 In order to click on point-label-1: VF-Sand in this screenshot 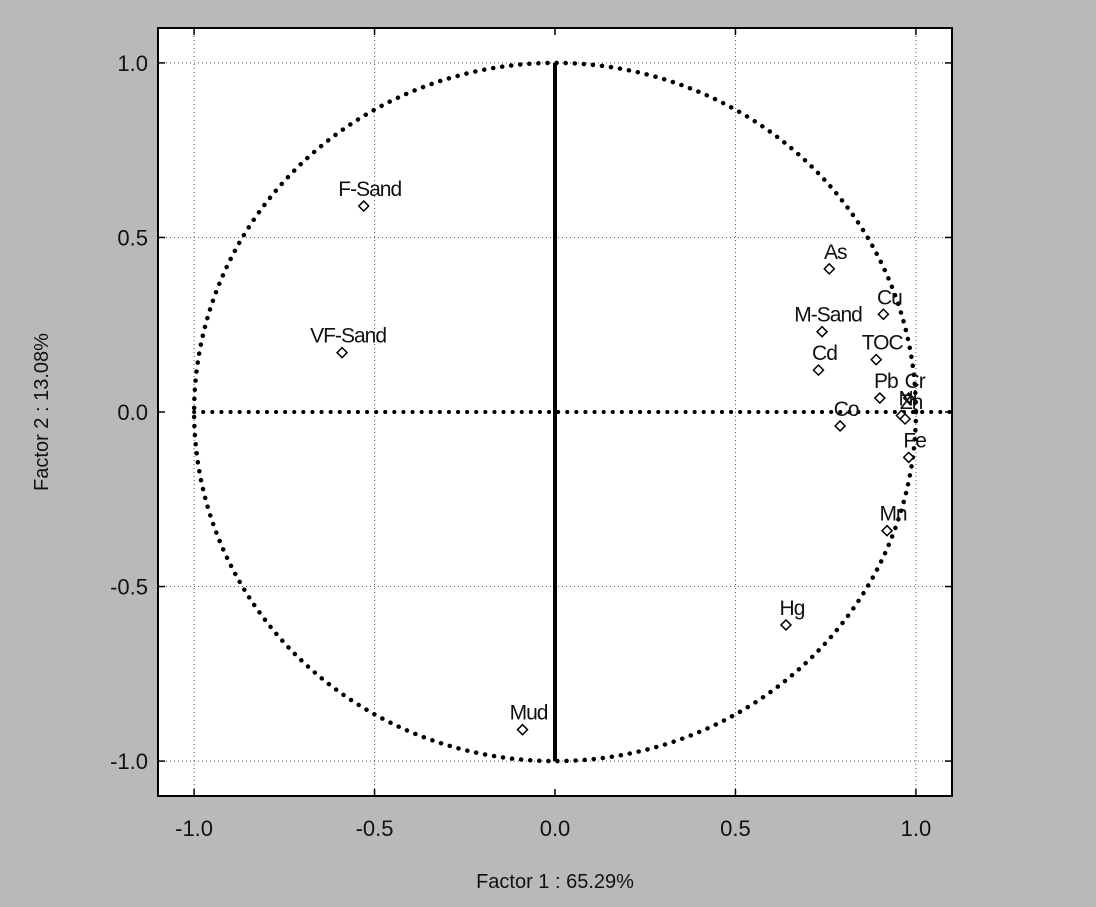, I will do `click(348, 336)`.